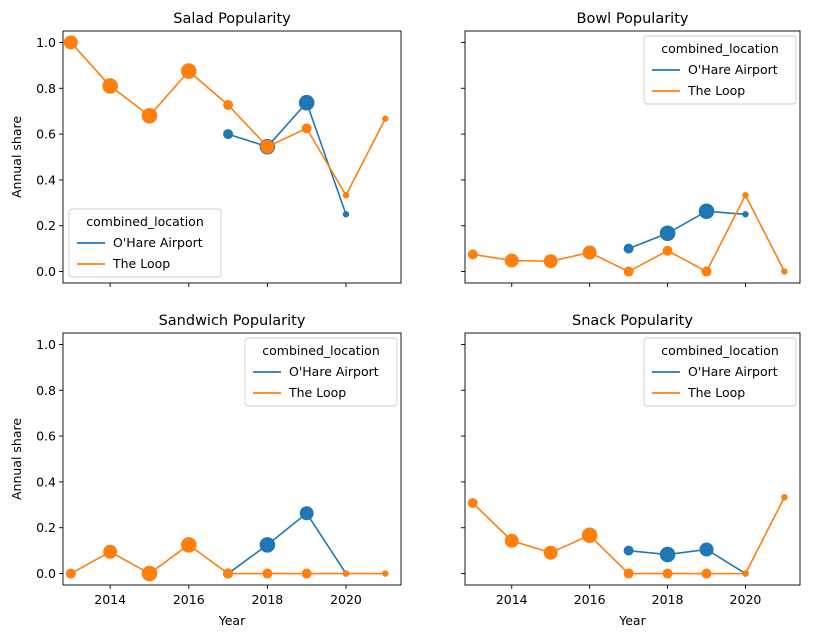 The width and height of the screenshot is (815, 638). I want to click on panel-title: Bowl Popularity, so click(633, 19).